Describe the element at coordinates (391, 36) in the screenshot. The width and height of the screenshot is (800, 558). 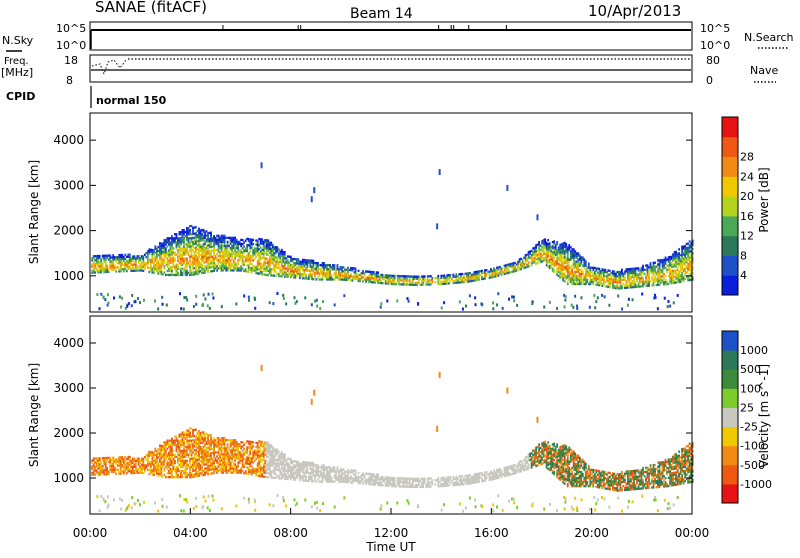
I see `nsky-panel-frame` at that location.